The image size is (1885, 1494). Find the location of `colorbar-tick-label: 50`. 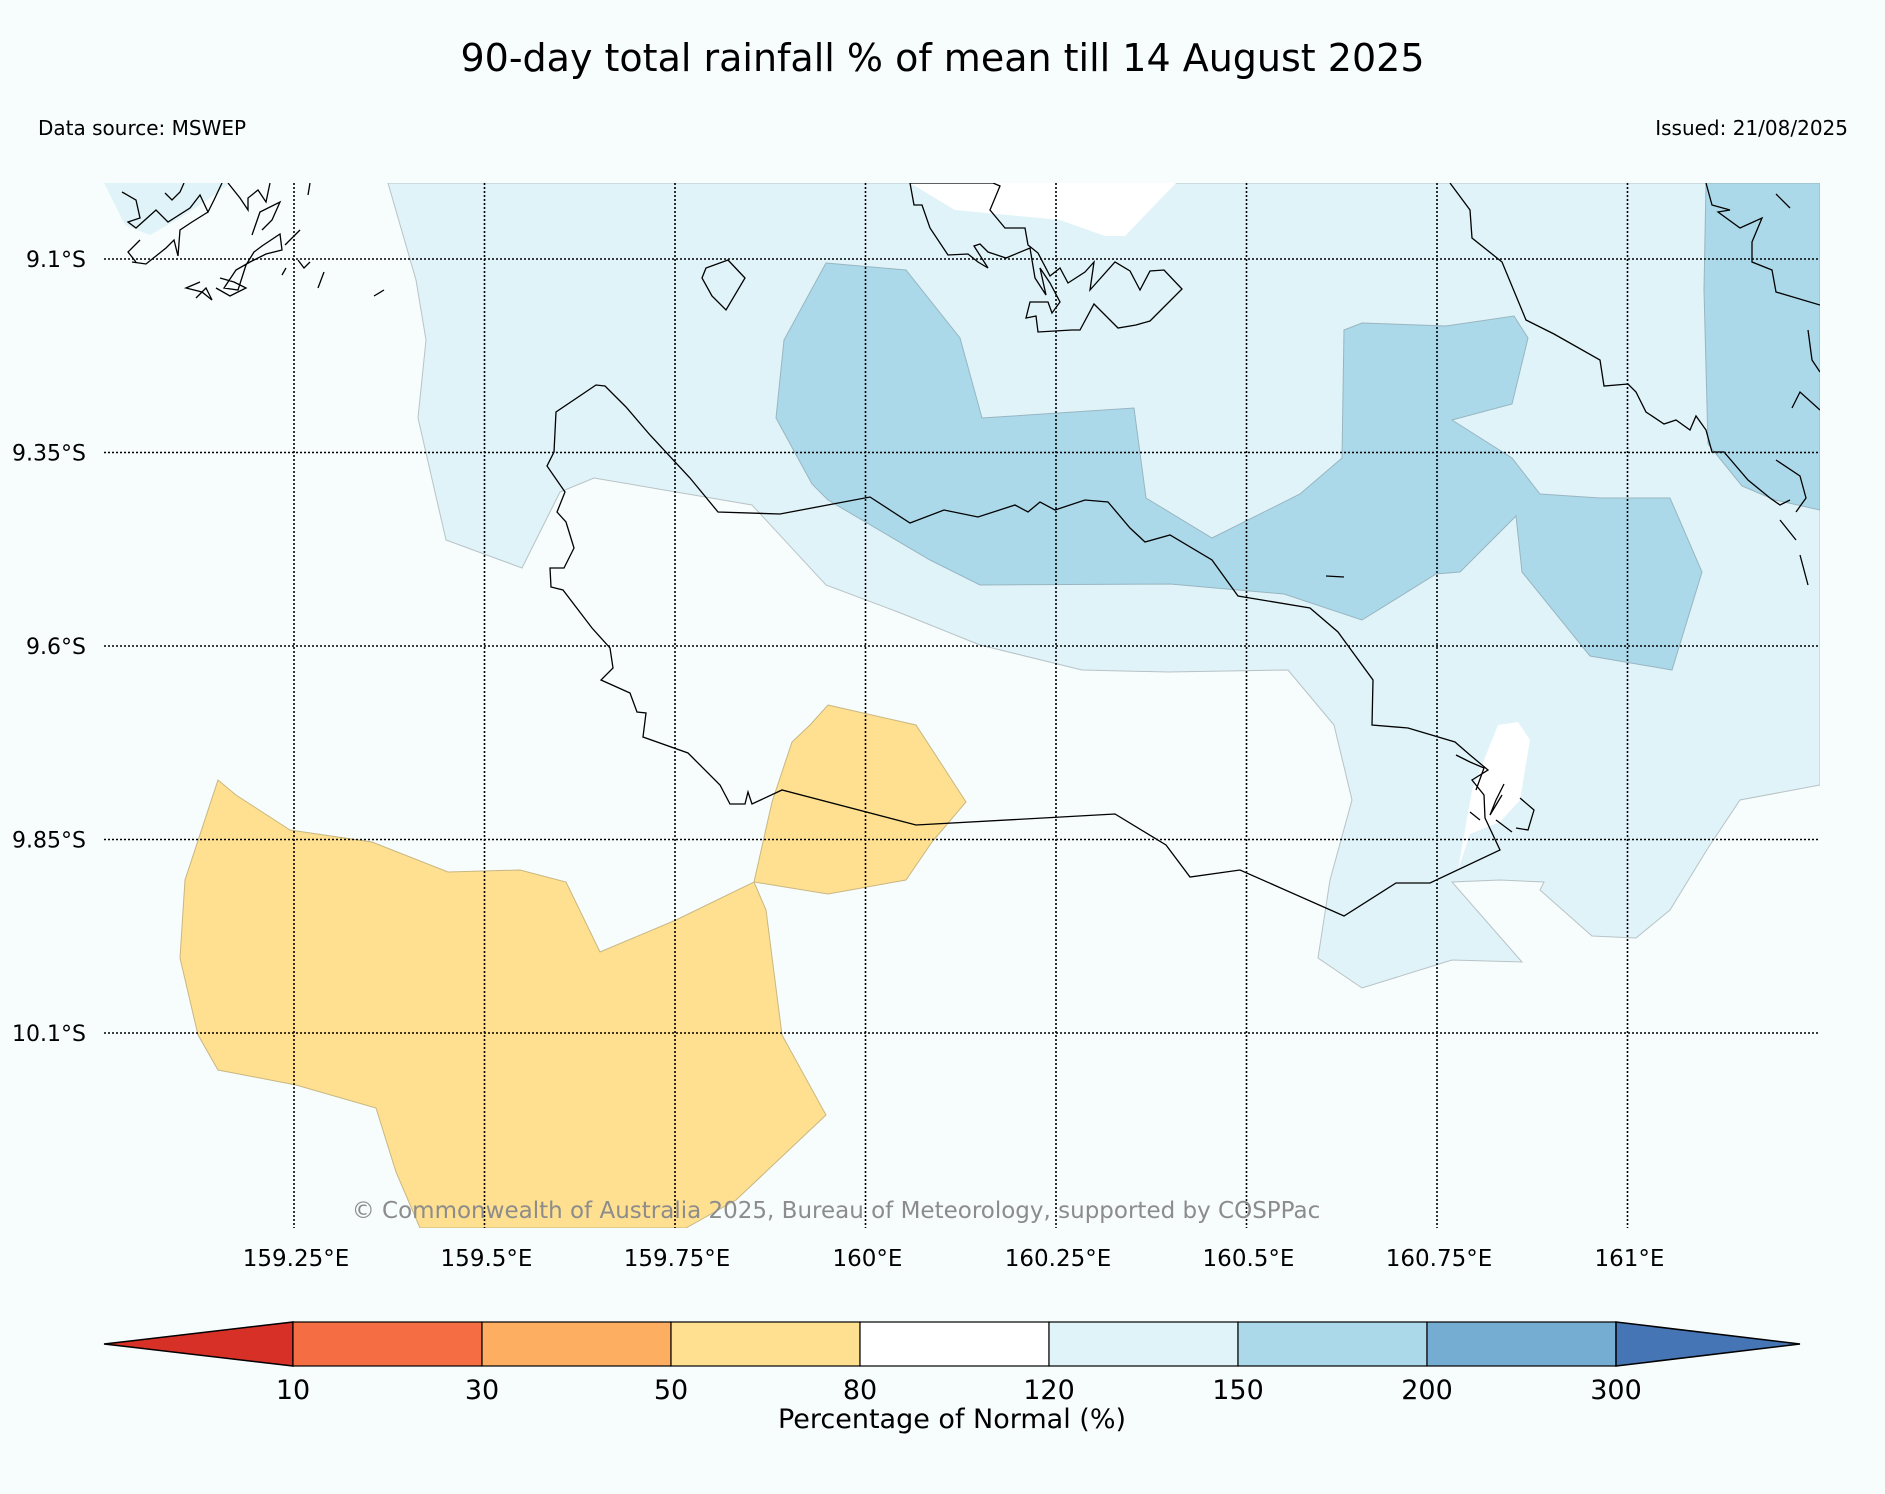

colorbar-tick-label: 50 is located at coordinates (671, 1390).